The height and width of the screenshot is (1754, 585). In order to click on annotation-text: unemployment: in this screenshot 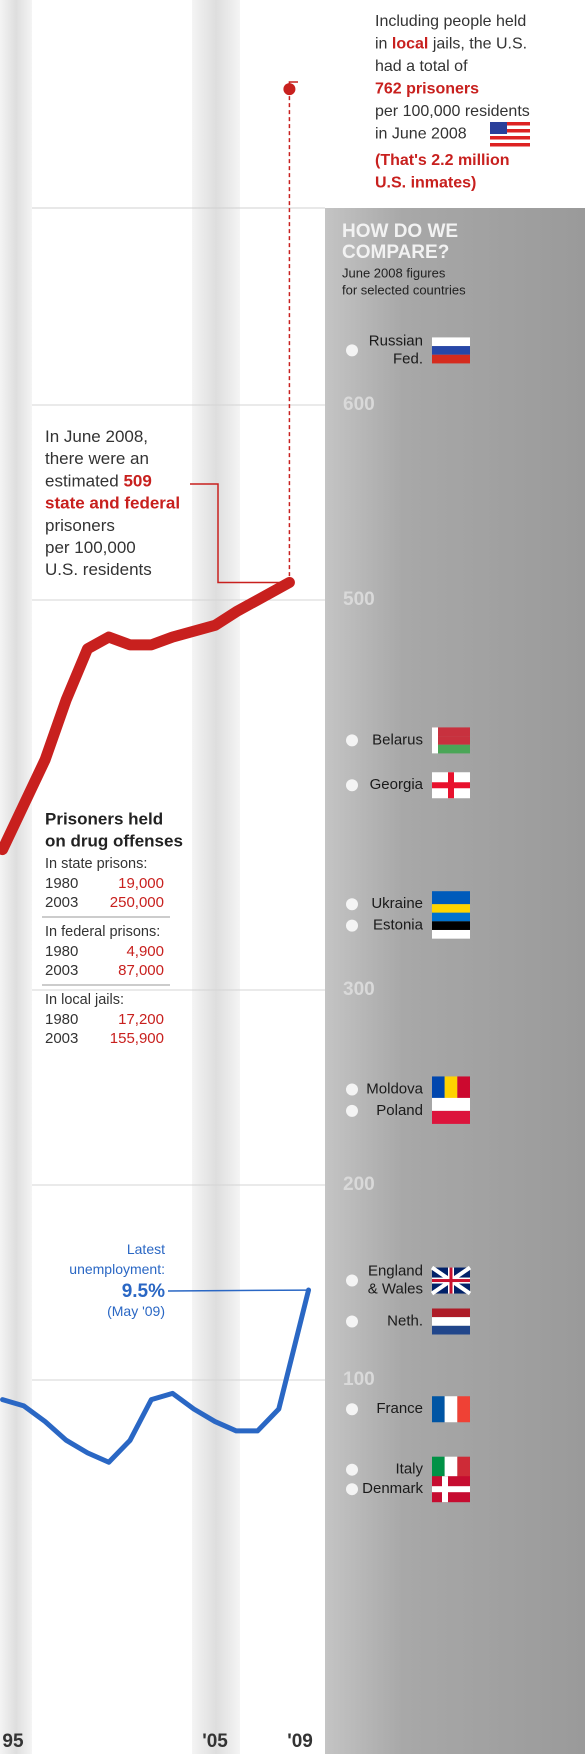, I will do `click(117, 1269)`.